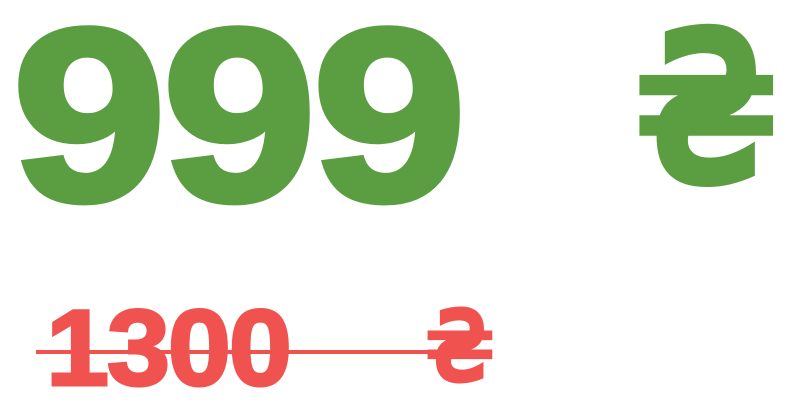 Image resolution: width=811 pixels, height=414 pixels. I want to click on current-price-currency-icon: ₴, so click(706, 117).